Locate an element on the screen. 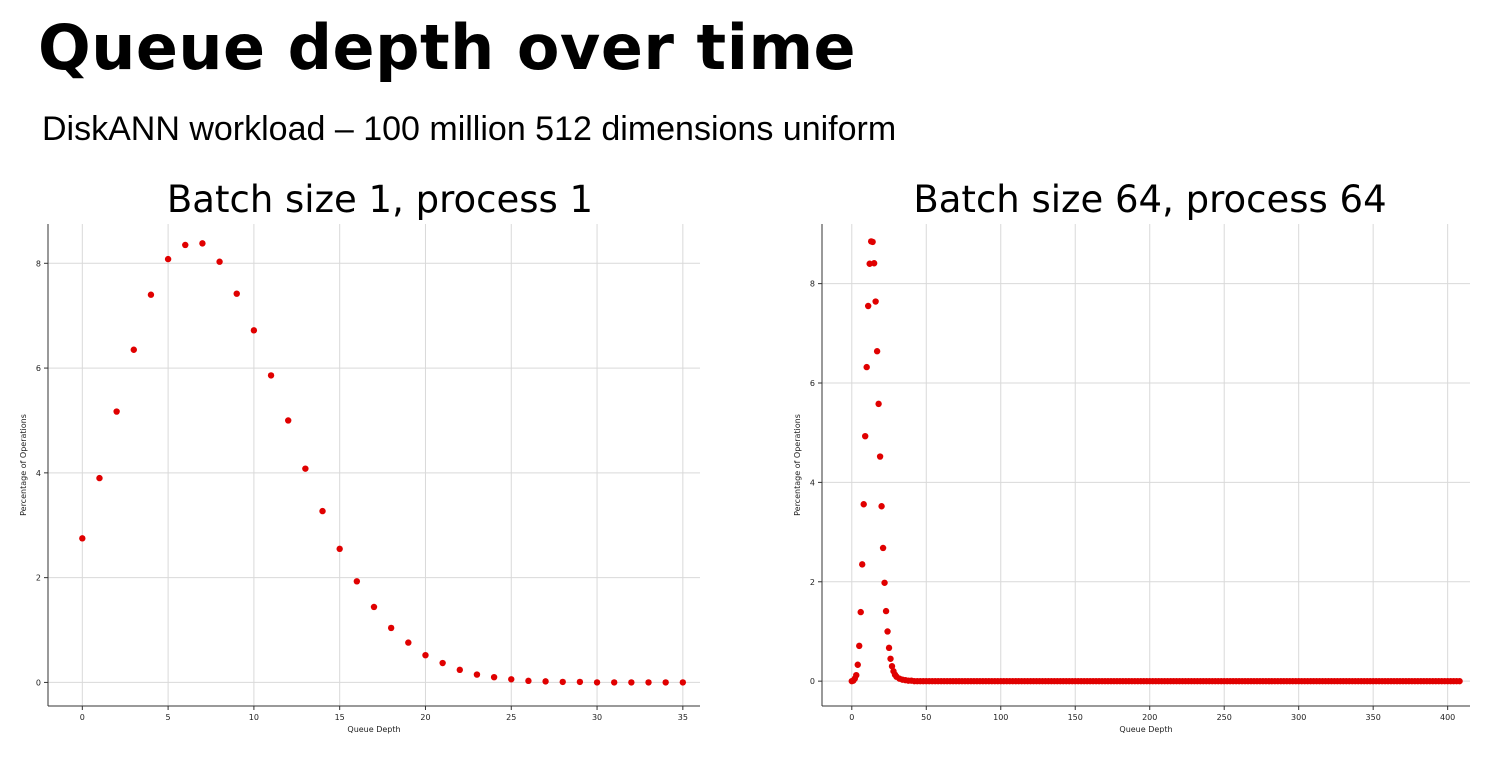 This screenshot has height=765, width=1500. chart-left-x-axis-label: Queue Depth is located at coordinates (373, 729).